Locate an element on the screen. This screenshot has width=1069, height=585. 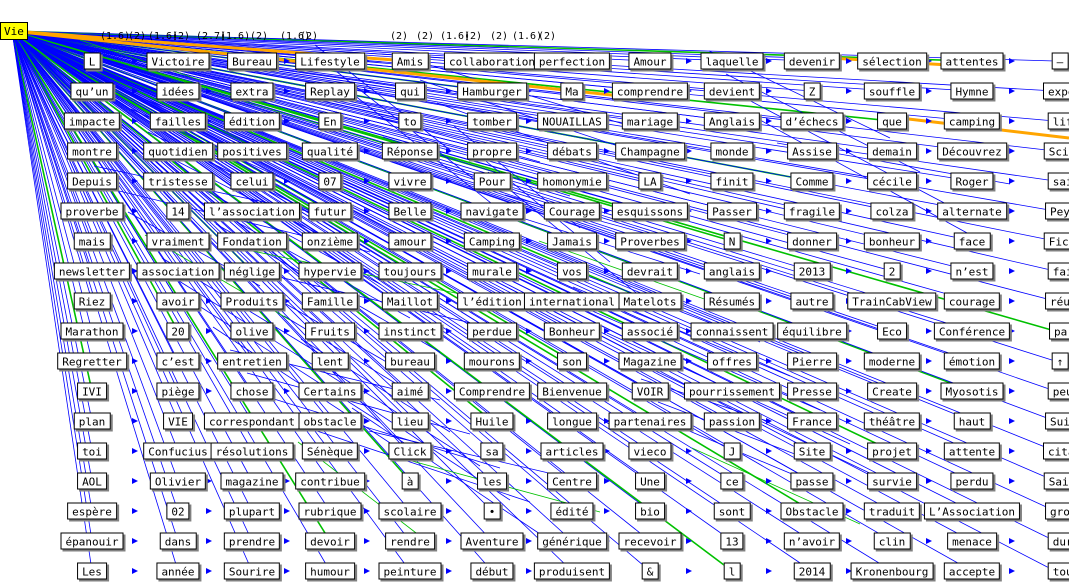
node-14: 14 is located at coordinates (178, 211).